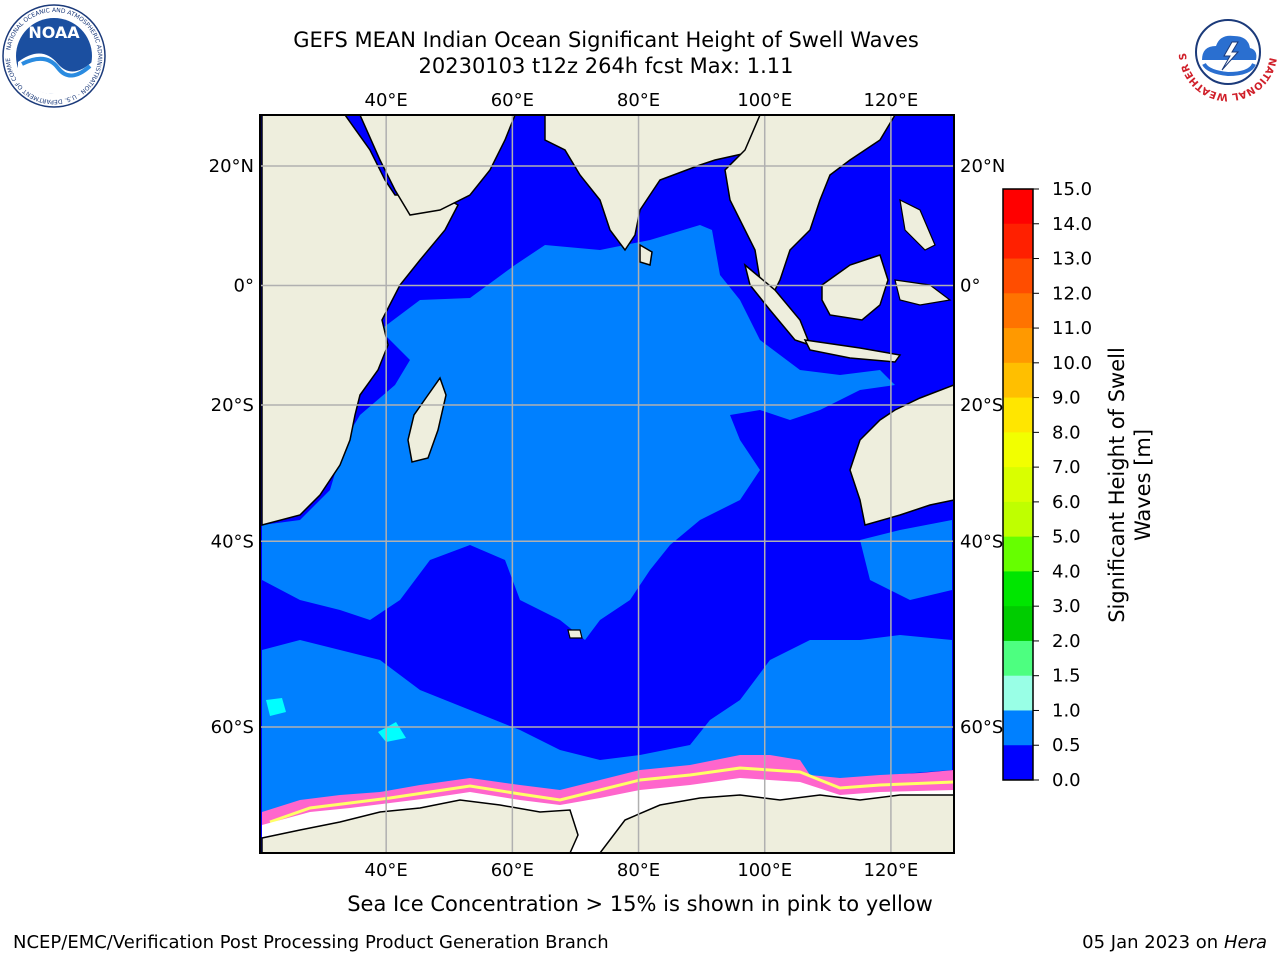 The width and height of the screenshot is (1280, 960). Describe the element at coordinates (1066, 467) in the screenshot. I see `colorbar-label: 7.0` at that location.